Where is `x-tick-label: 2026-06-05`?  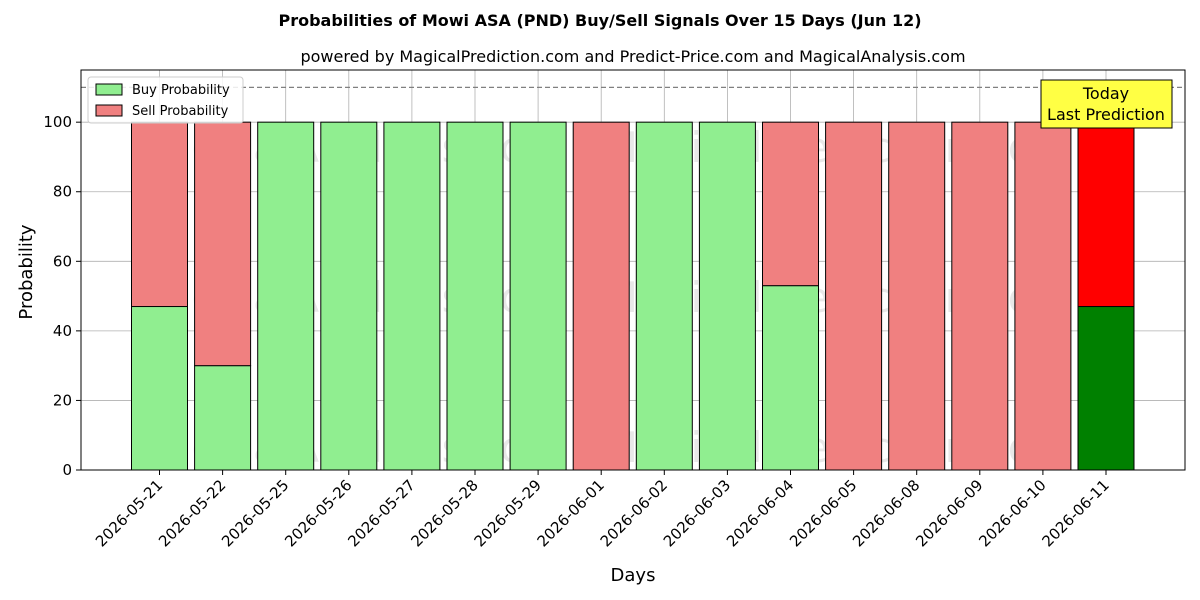 x-tick-label: 2026-06-05 is located at coordinates (823, 513).